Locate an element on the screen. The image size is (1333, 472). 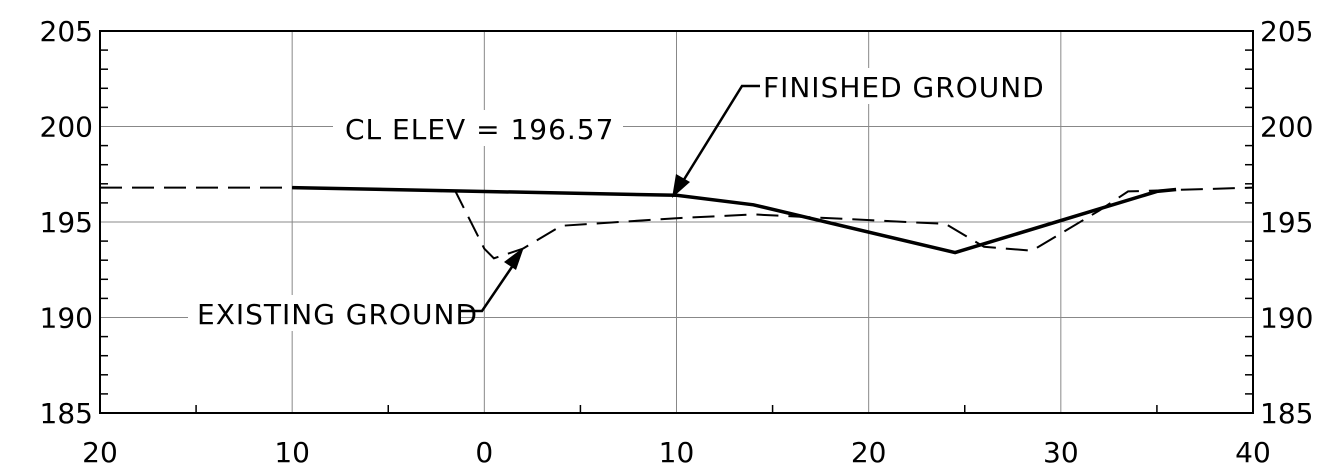
existing-ground-label: EXISTING GROUND is located at coordinates (337, 314).